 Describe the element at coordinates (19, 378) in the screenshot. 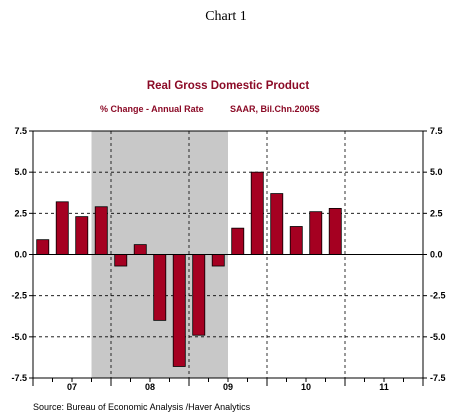

I see `y-tick-label-left: -7.5` at that location.